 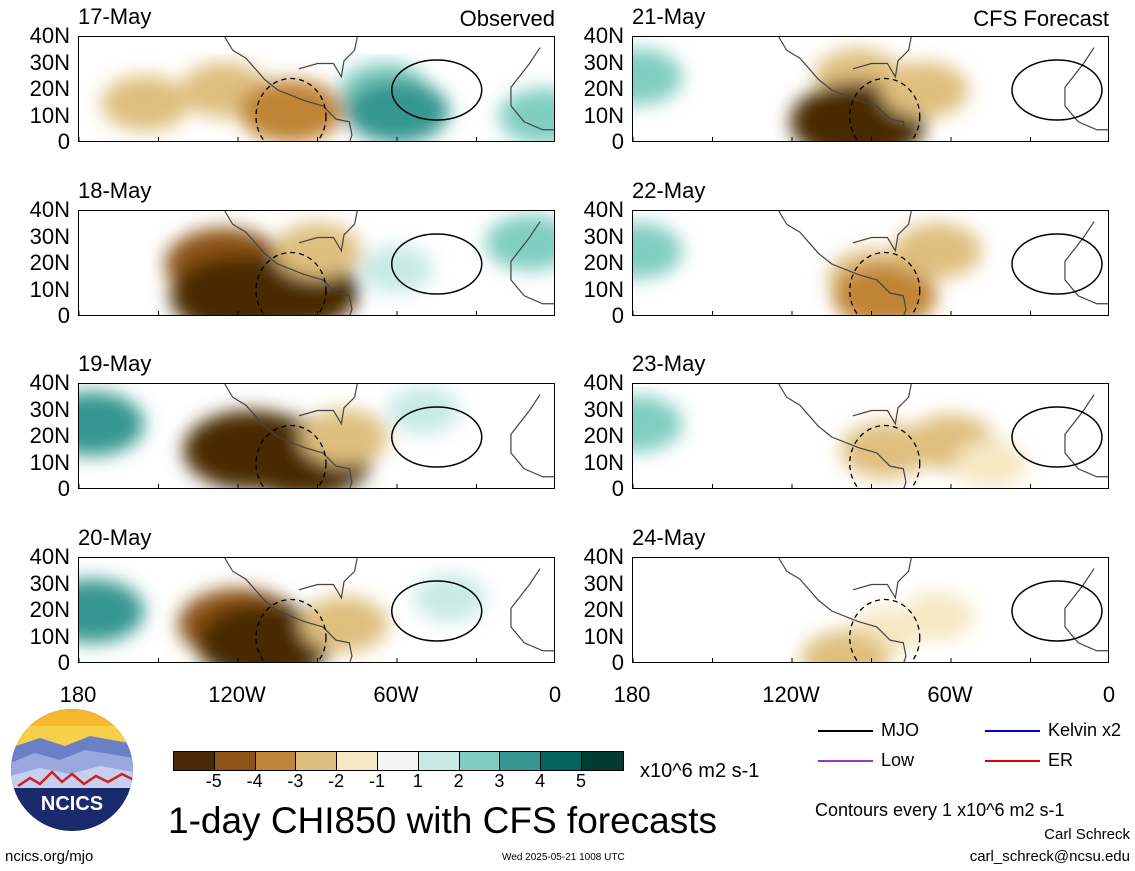 I want to click on timestamp: Wed 2025-05-21 1008 UTC, so click(x=563, y=857).